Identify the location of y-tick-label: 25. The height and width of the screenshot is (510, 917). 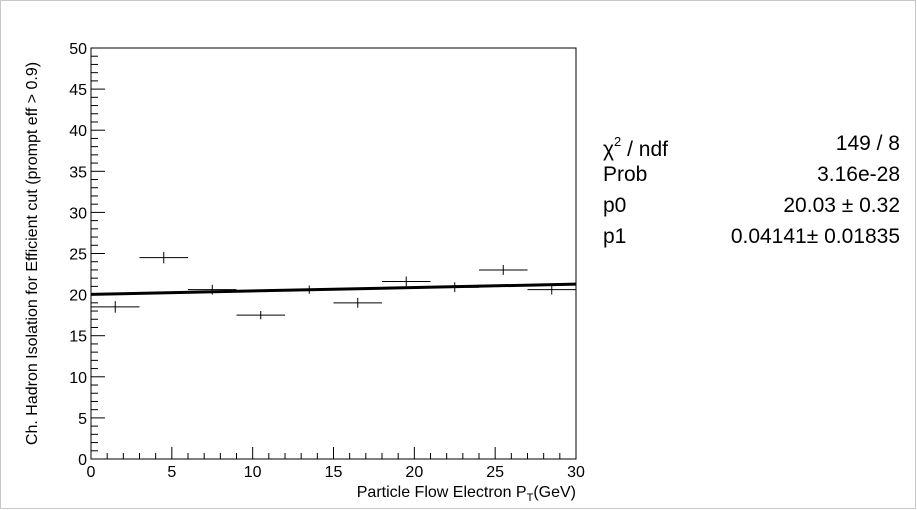
(78, 255).